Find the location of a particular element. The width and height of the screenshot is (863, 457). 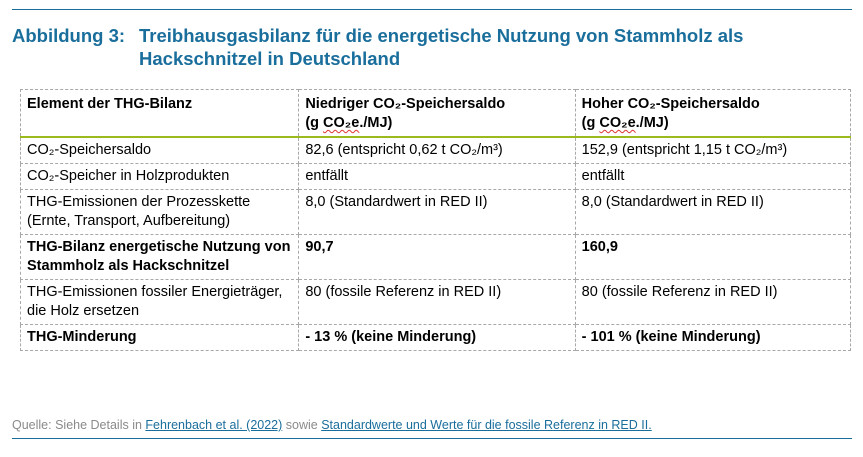

row-element: CO₂-Speicher in Holzprodukten is located at coordinates (159, 176).